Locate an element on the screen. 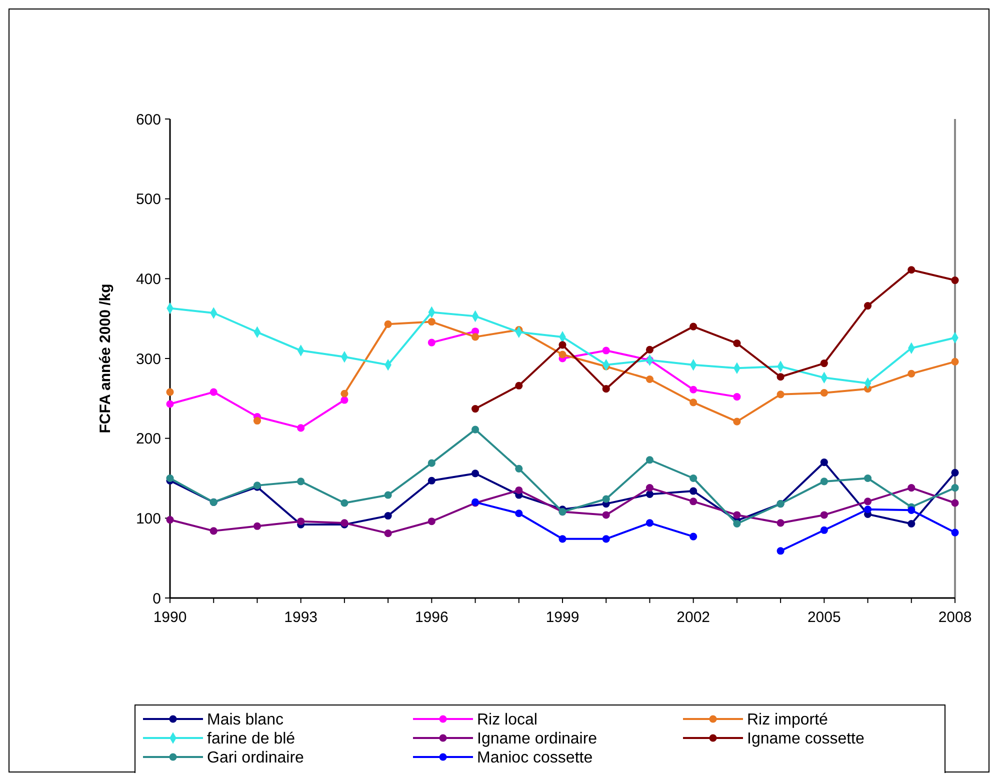 This screenshot has height=781, width=998. legend-label: Igname cossette is located at coordinates (805, 739).